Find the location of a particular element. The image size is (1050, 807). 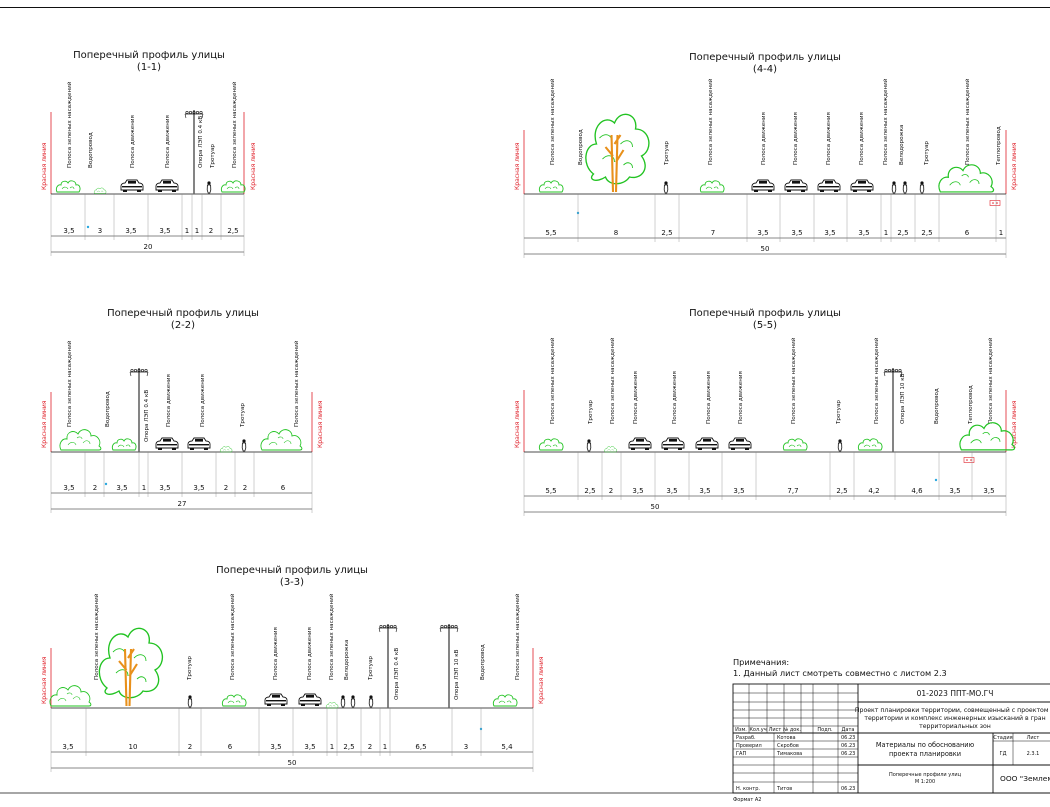

heat-pipe-icon is located at coordinates (995, 203).